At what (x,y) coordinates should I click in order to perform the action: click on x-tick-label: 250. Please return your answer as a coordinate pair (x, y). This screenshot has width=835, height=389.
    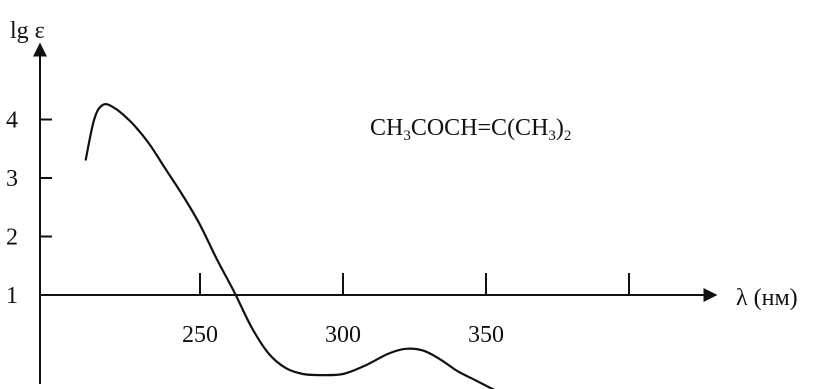
    Looking at the image, I should click on (200, 335).